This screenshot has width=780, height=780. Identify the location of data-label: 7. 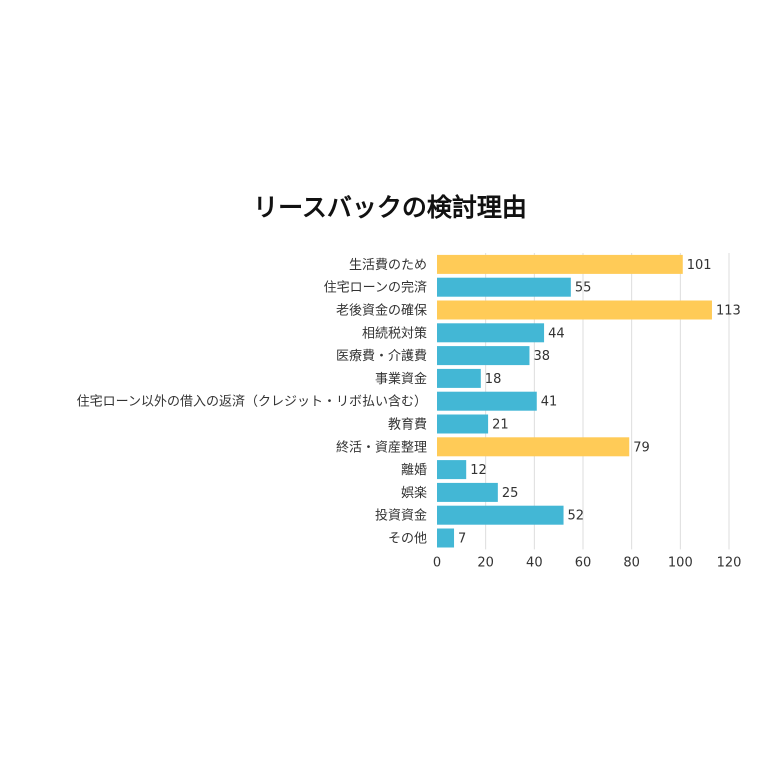
(462, 539).